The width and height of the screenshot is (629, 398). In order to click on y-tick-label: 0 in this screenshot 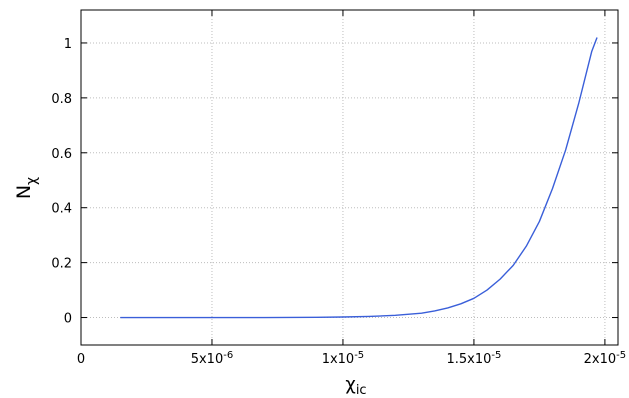, I will do `click(68, 319)`.